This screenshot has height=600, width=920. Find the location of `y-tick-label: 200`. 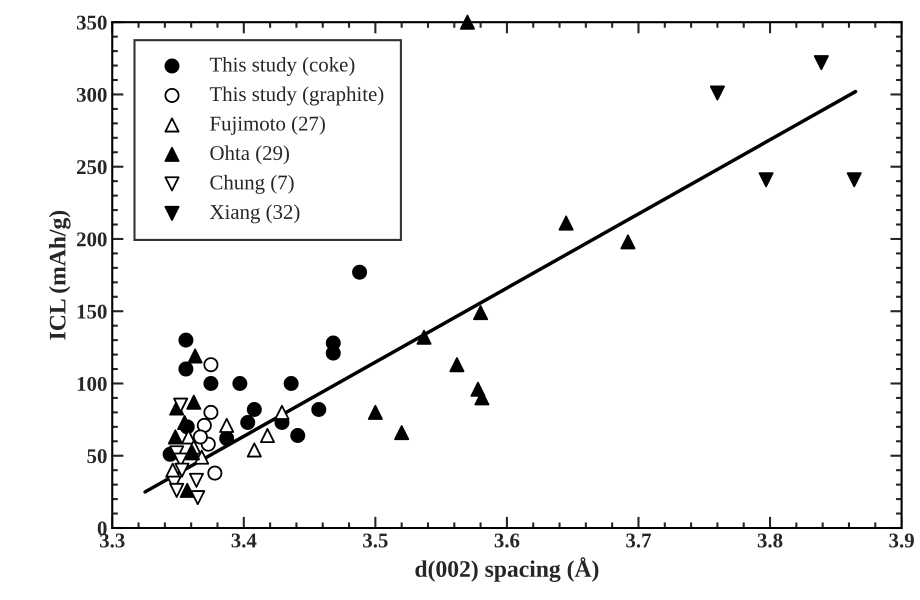

y-tick-label: 200 is located at coordinates (92, 239).